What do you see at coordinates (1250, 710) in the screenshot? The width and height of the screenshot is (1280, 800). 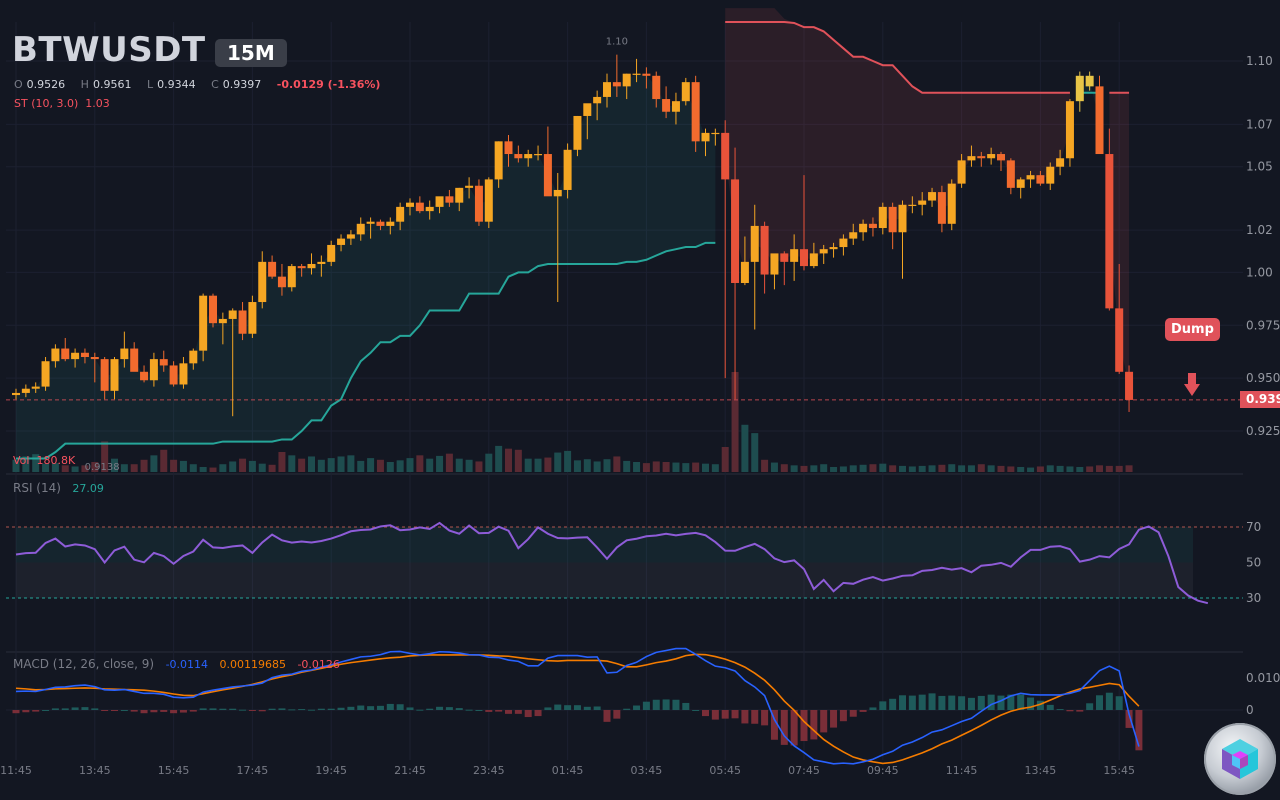 I see `macd-tick-label: 0` at bounding box center [1250, 710].